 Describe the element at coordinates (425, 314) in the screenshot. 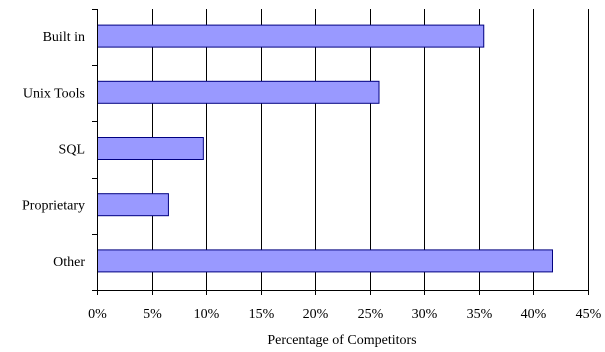

I see `x-tick-label: 30%` at that location.